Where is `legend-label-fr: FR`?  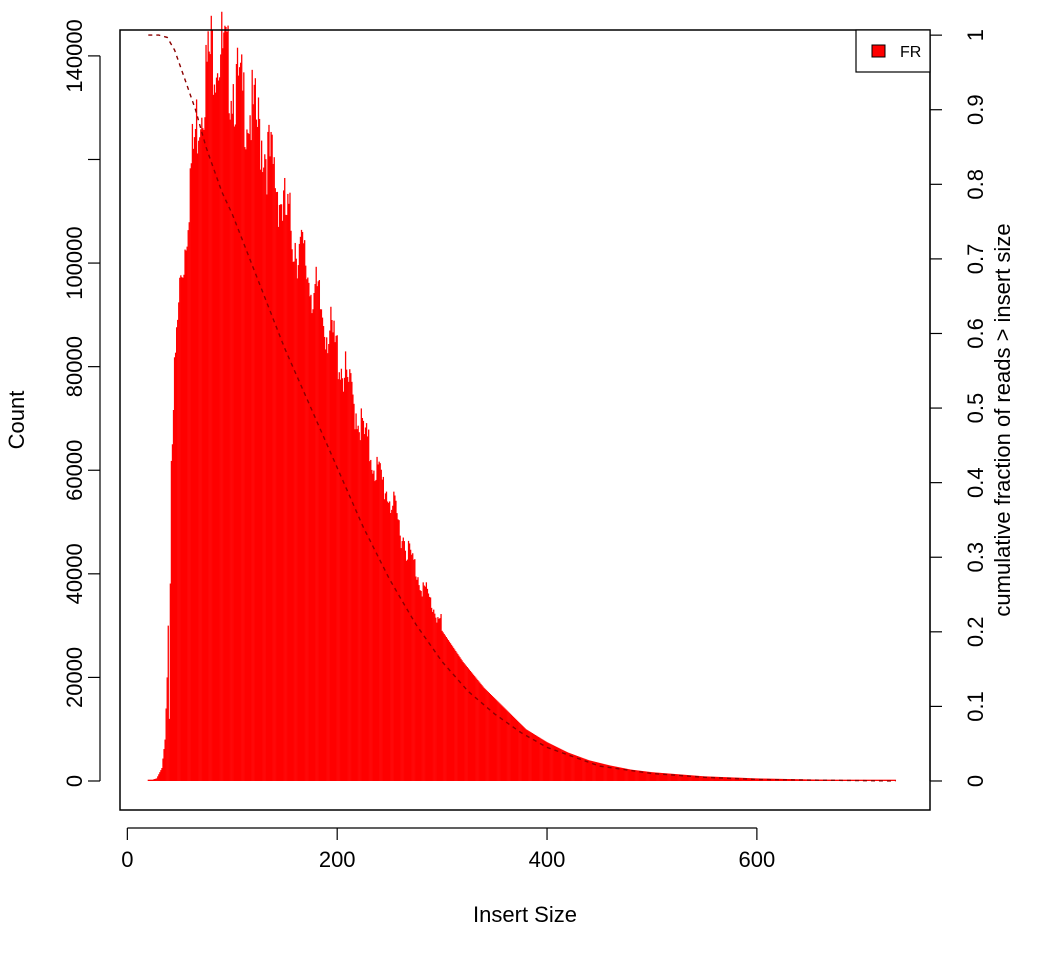
legend-label-fr: FR is located at coordinates (910, 52).